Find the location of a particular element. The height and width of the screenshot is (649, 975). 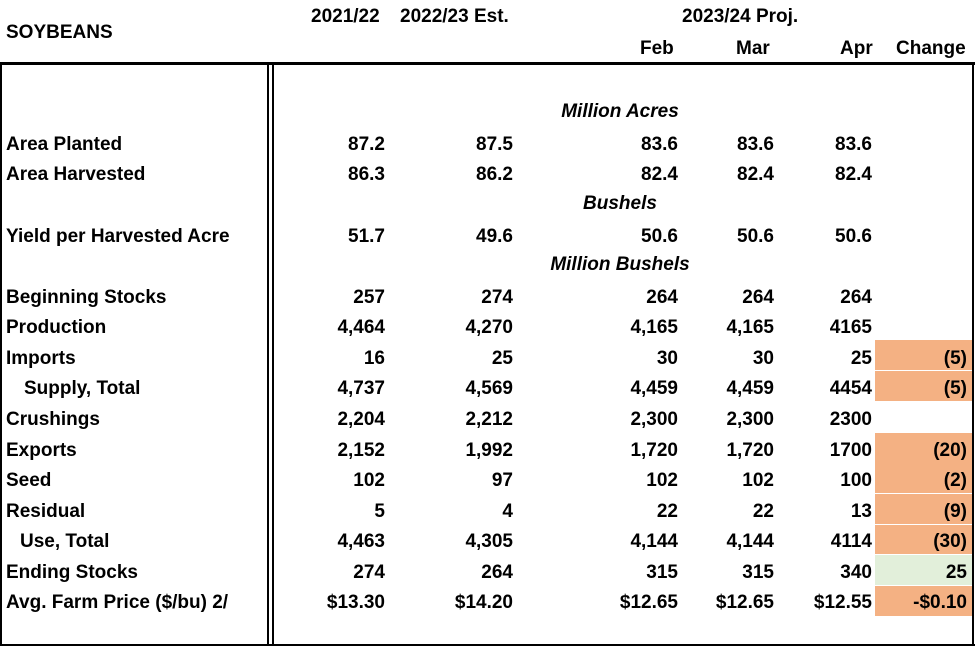

cell-feb: 315 is located at coordinates (662, 572).